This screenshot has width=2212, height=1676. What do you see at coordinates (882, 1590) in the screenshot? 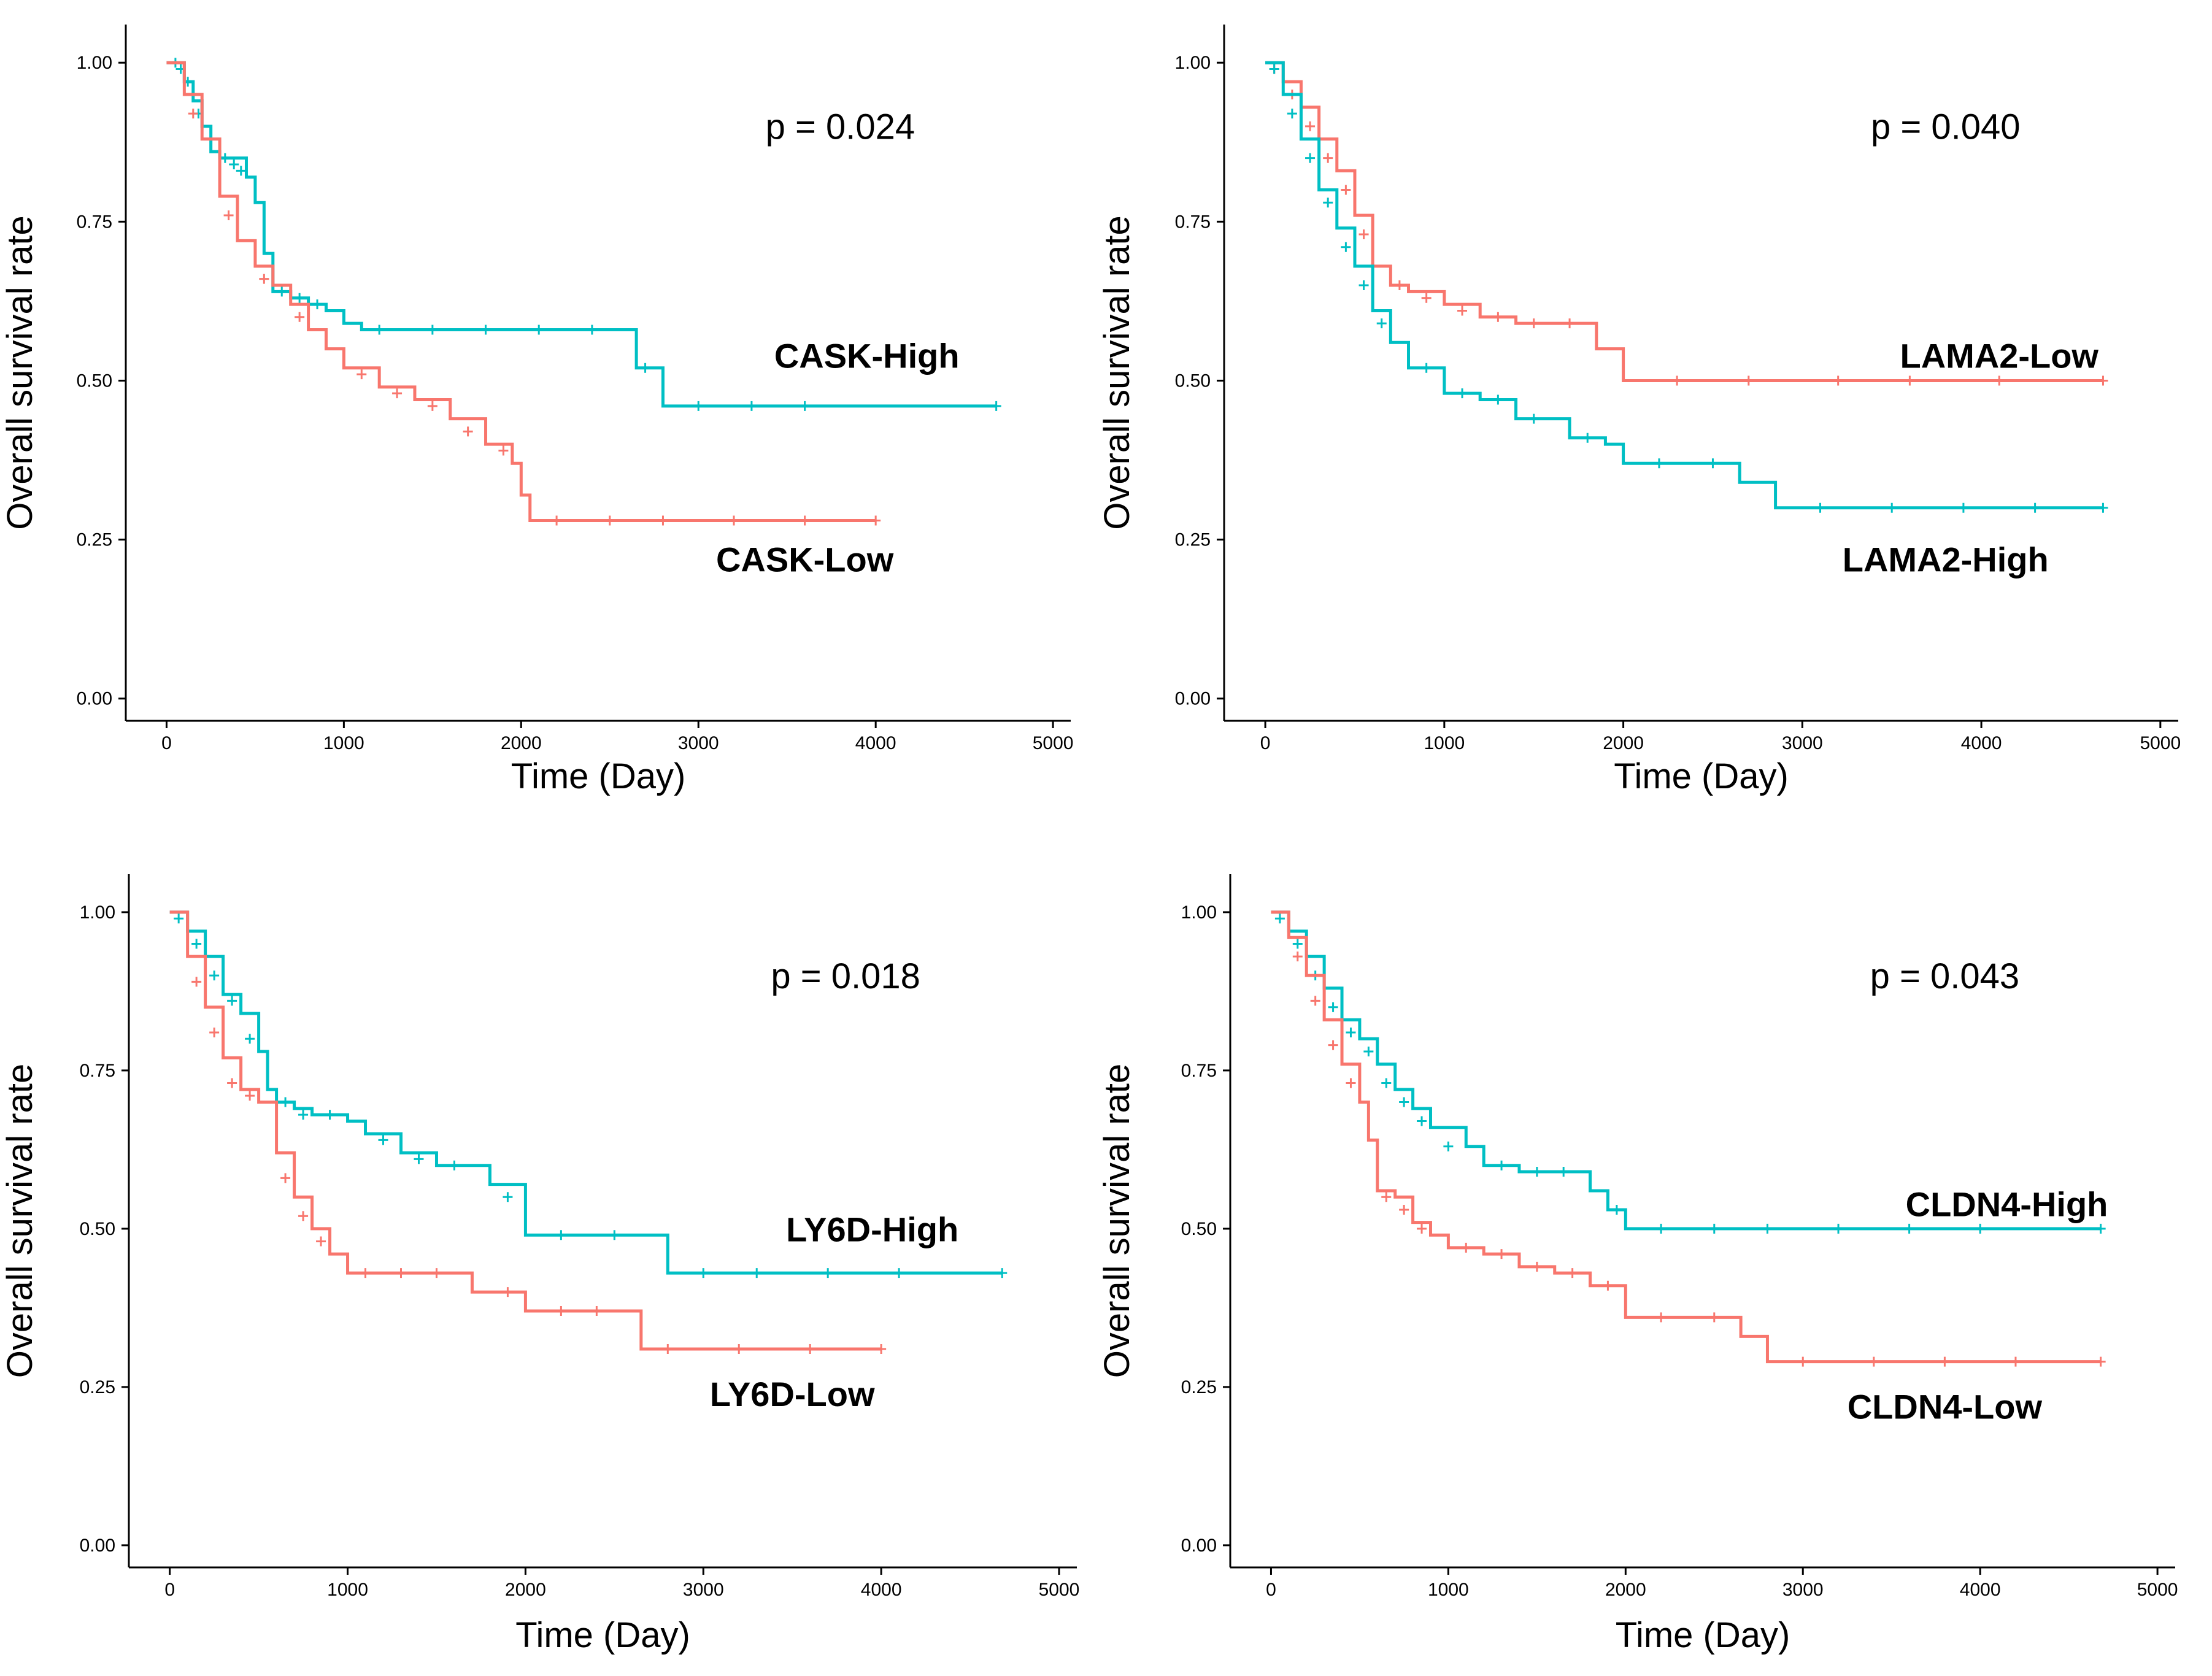
I see `x-tick-label: 4000` at bounding box center [882, 1590].